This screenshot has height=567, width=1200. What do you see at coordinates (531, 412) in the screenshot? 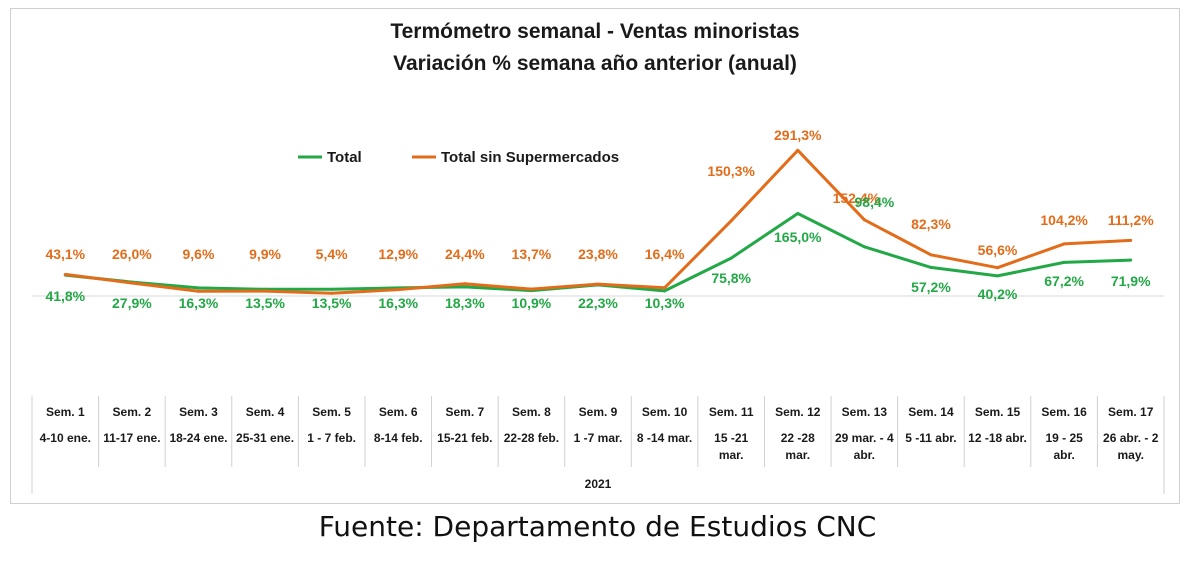
I see `week-label: Sem. 8` at bounding box center [531, 412].